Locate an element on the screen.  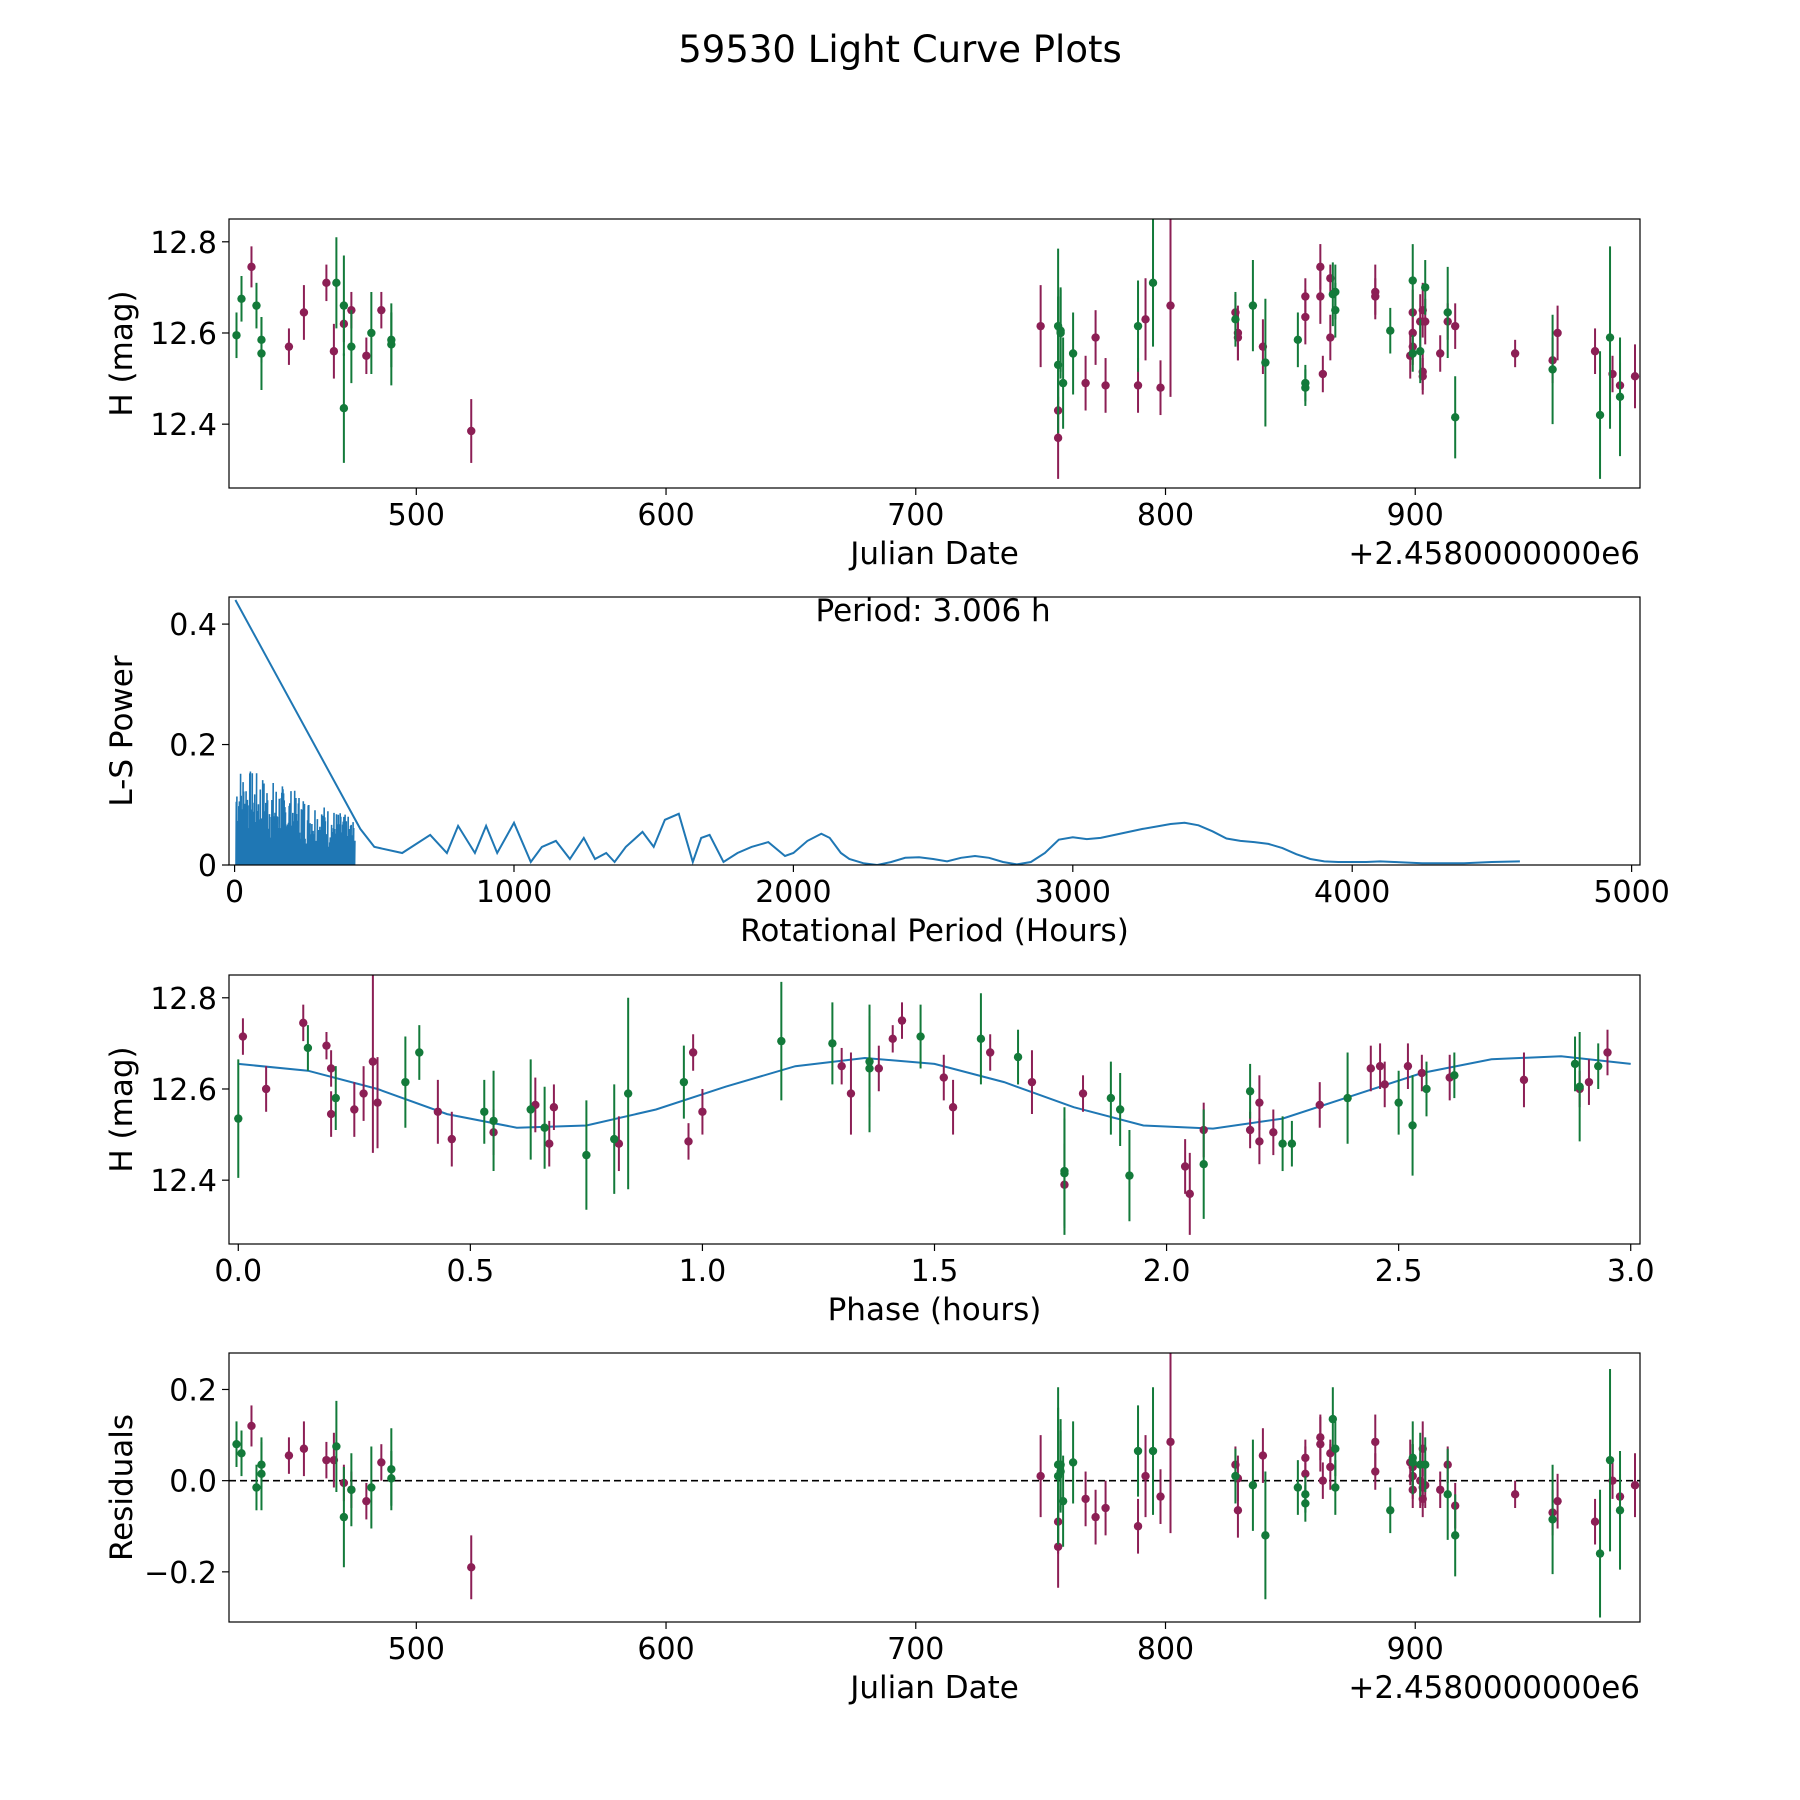
x-axis-label: Rotational Period (Hours) is located at coordinates (934, 931).